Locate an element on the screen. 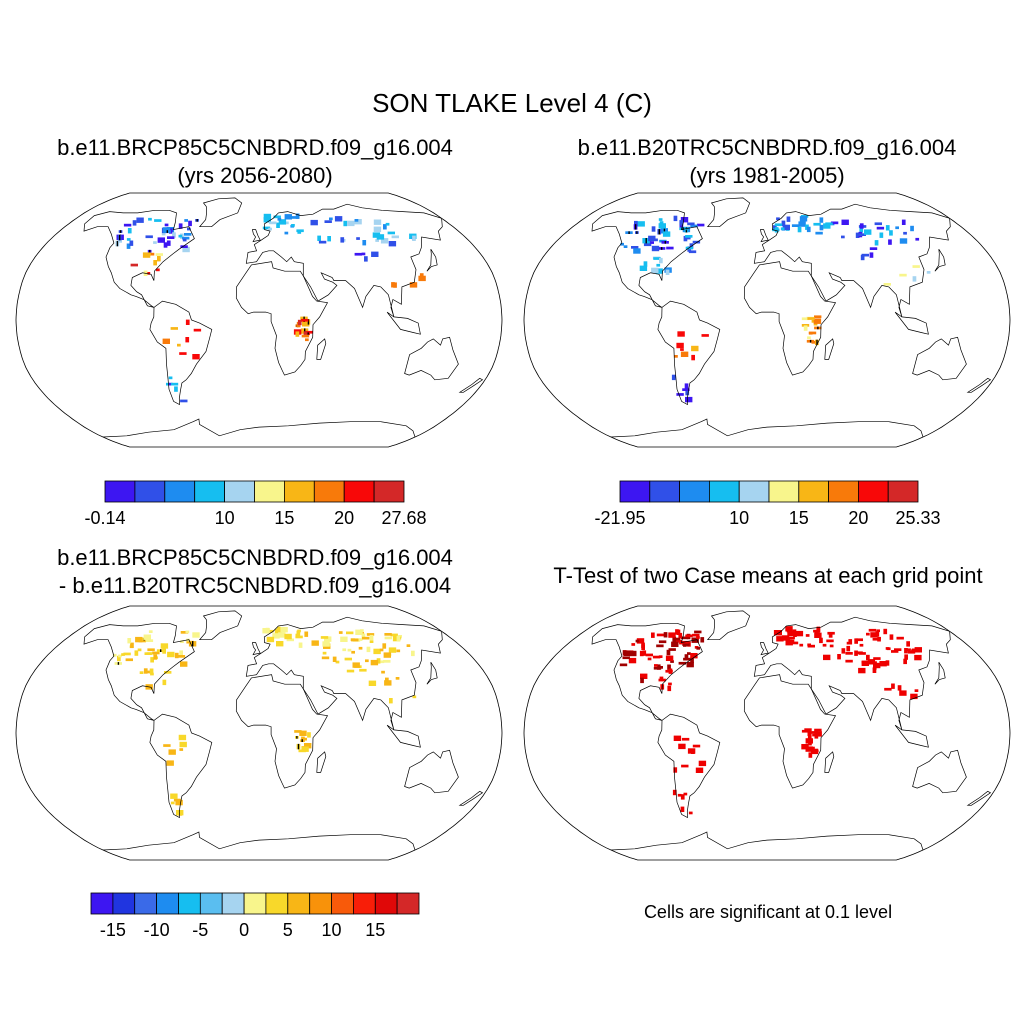 This screenshot has height=1024, width=1024. coastline-australia is located at coordinates (939, 358).